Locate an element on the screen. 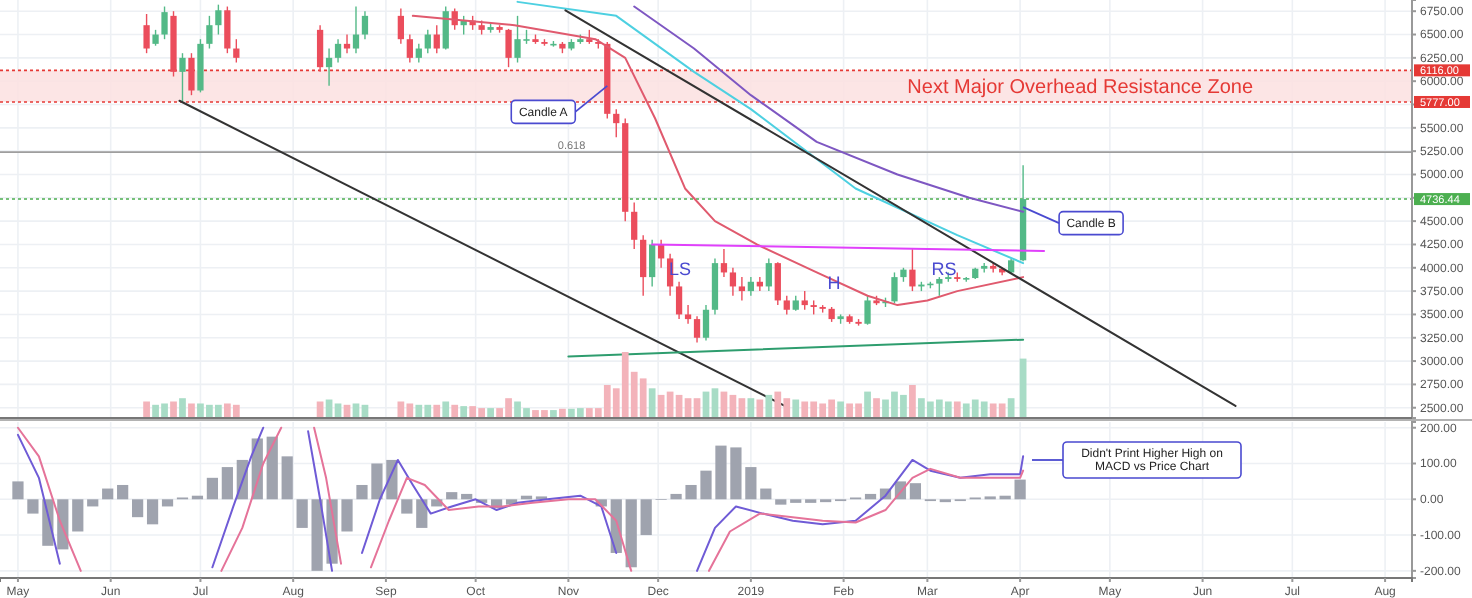 The image size is (1472, 598). annotation: RS is located at coordinates (944, 269).